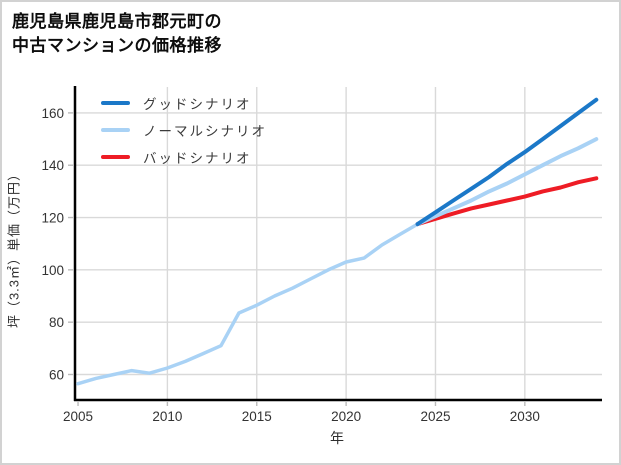 This screenshot has width=621, height=465. Describe the element at coordinates (52, 270) in the screenshot. I see `y-tick-label-100: 100` at that location.